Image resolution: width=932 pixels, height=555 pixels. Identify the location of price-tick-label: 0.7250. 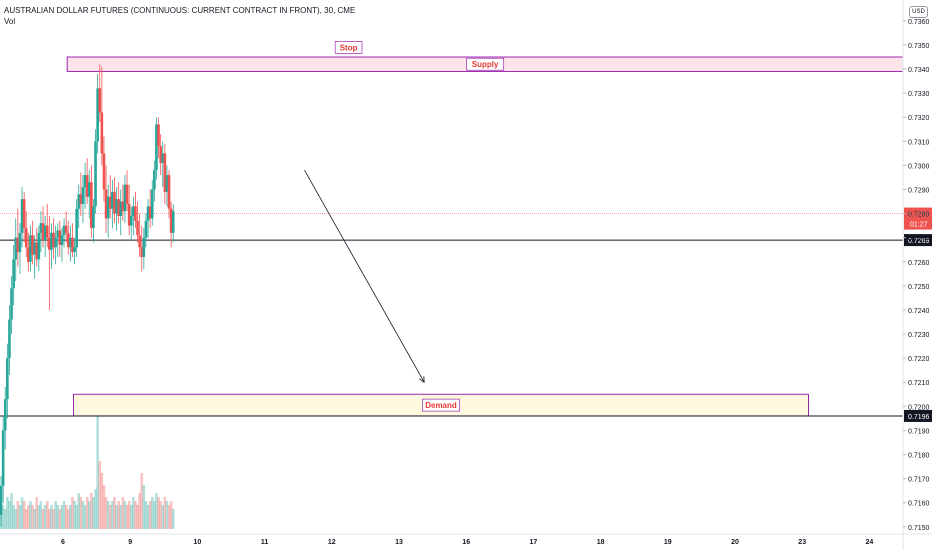
(919, 287).